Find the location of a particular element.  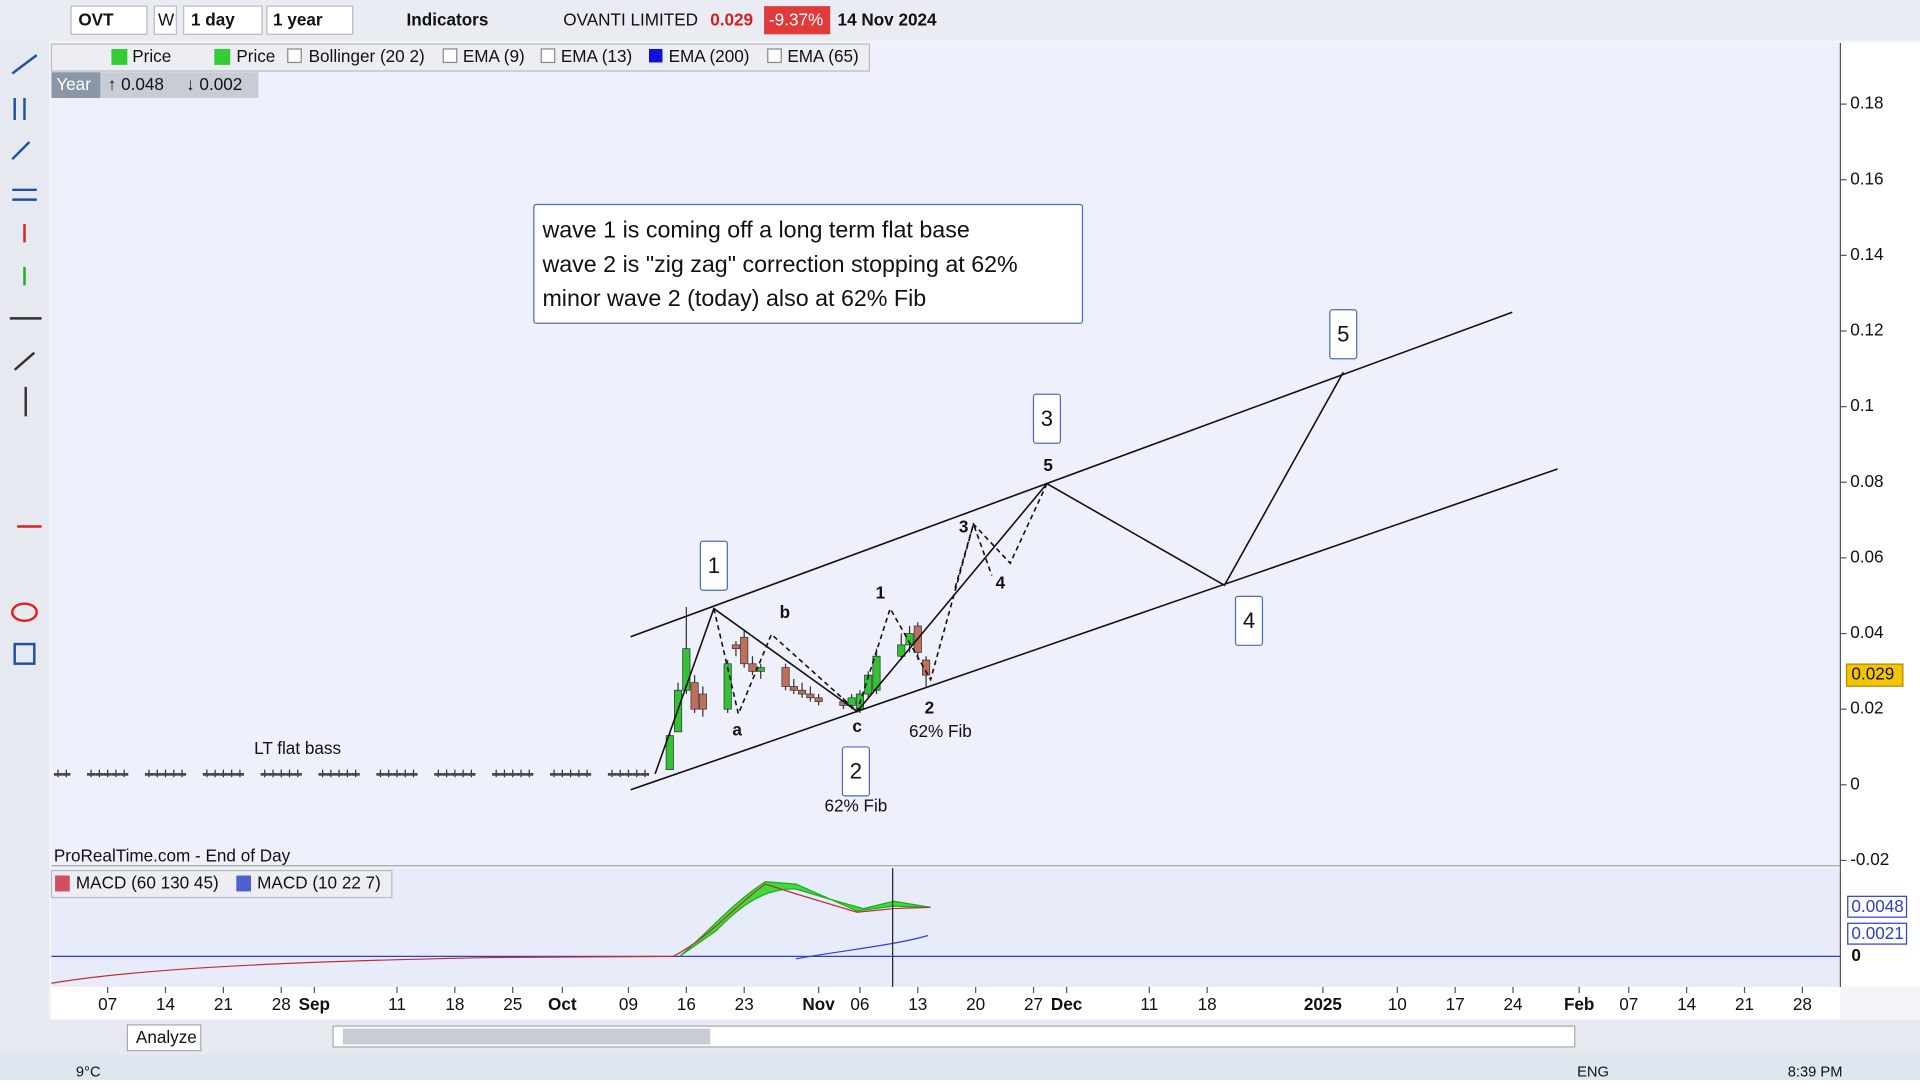

tool-icons is located at coordinates (25, 359).